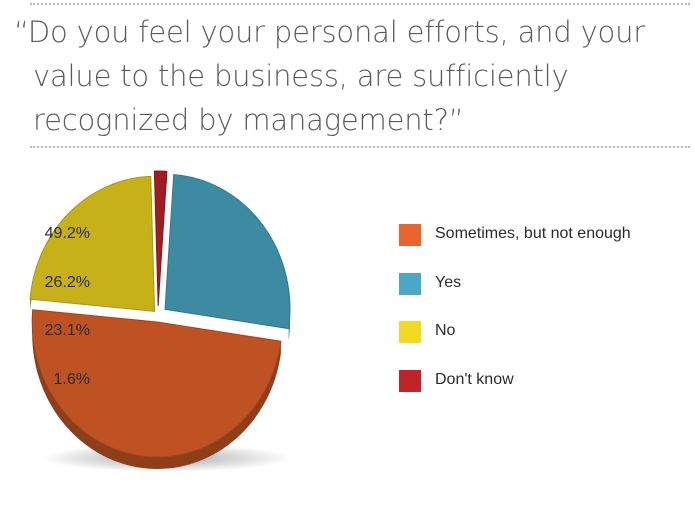  What do you see at coordinates (248, 120) in the screenshot?
I see `question-line: recognized by management?”` at bounding box center [248, 120].